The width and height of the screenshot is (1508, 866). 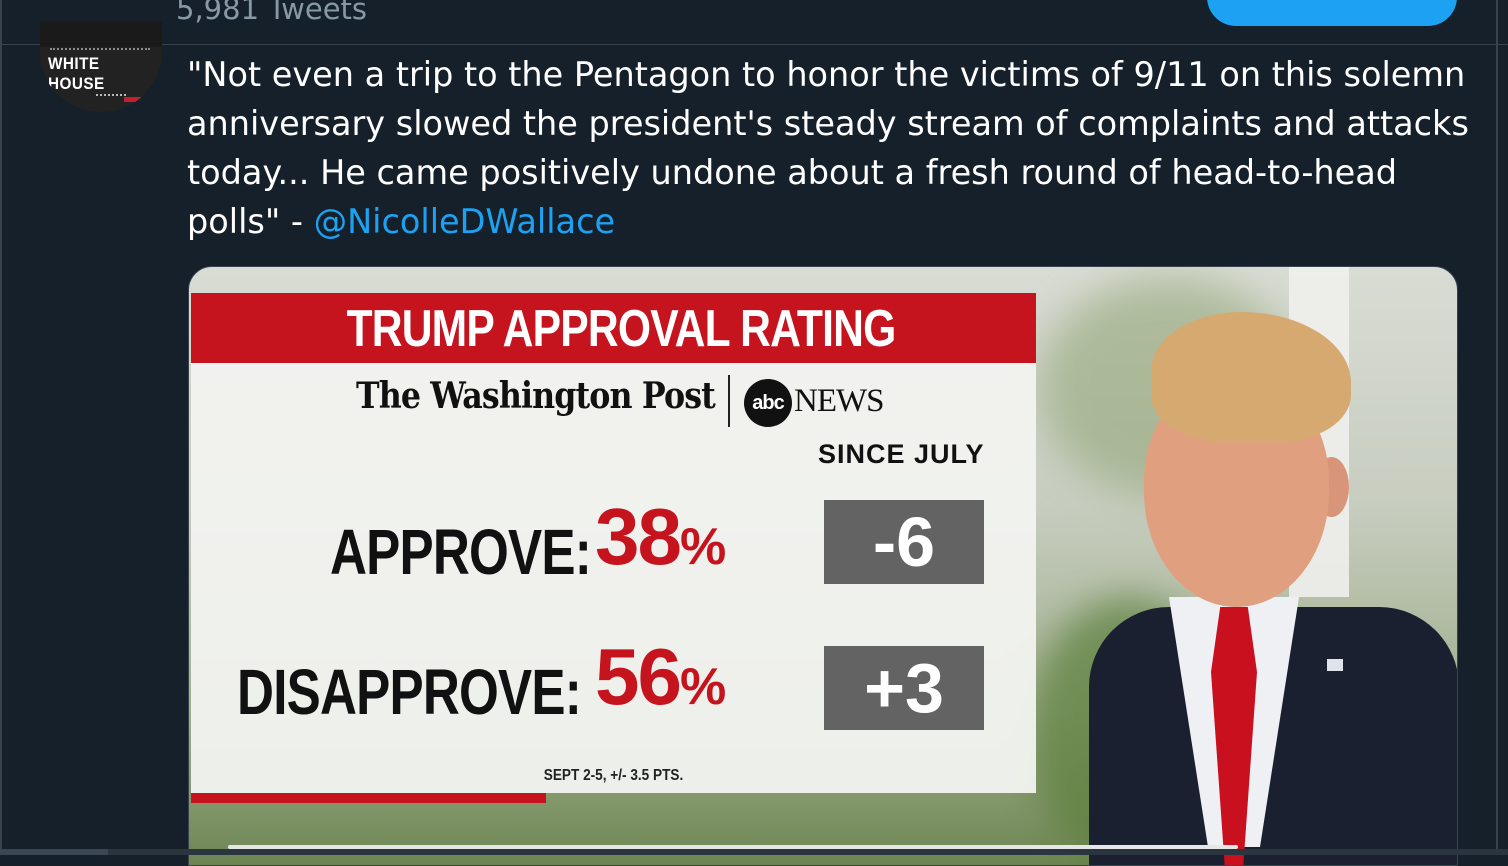 I want to click on disapprove-label: DISAPPROVE:, so click(x=409, y=692).